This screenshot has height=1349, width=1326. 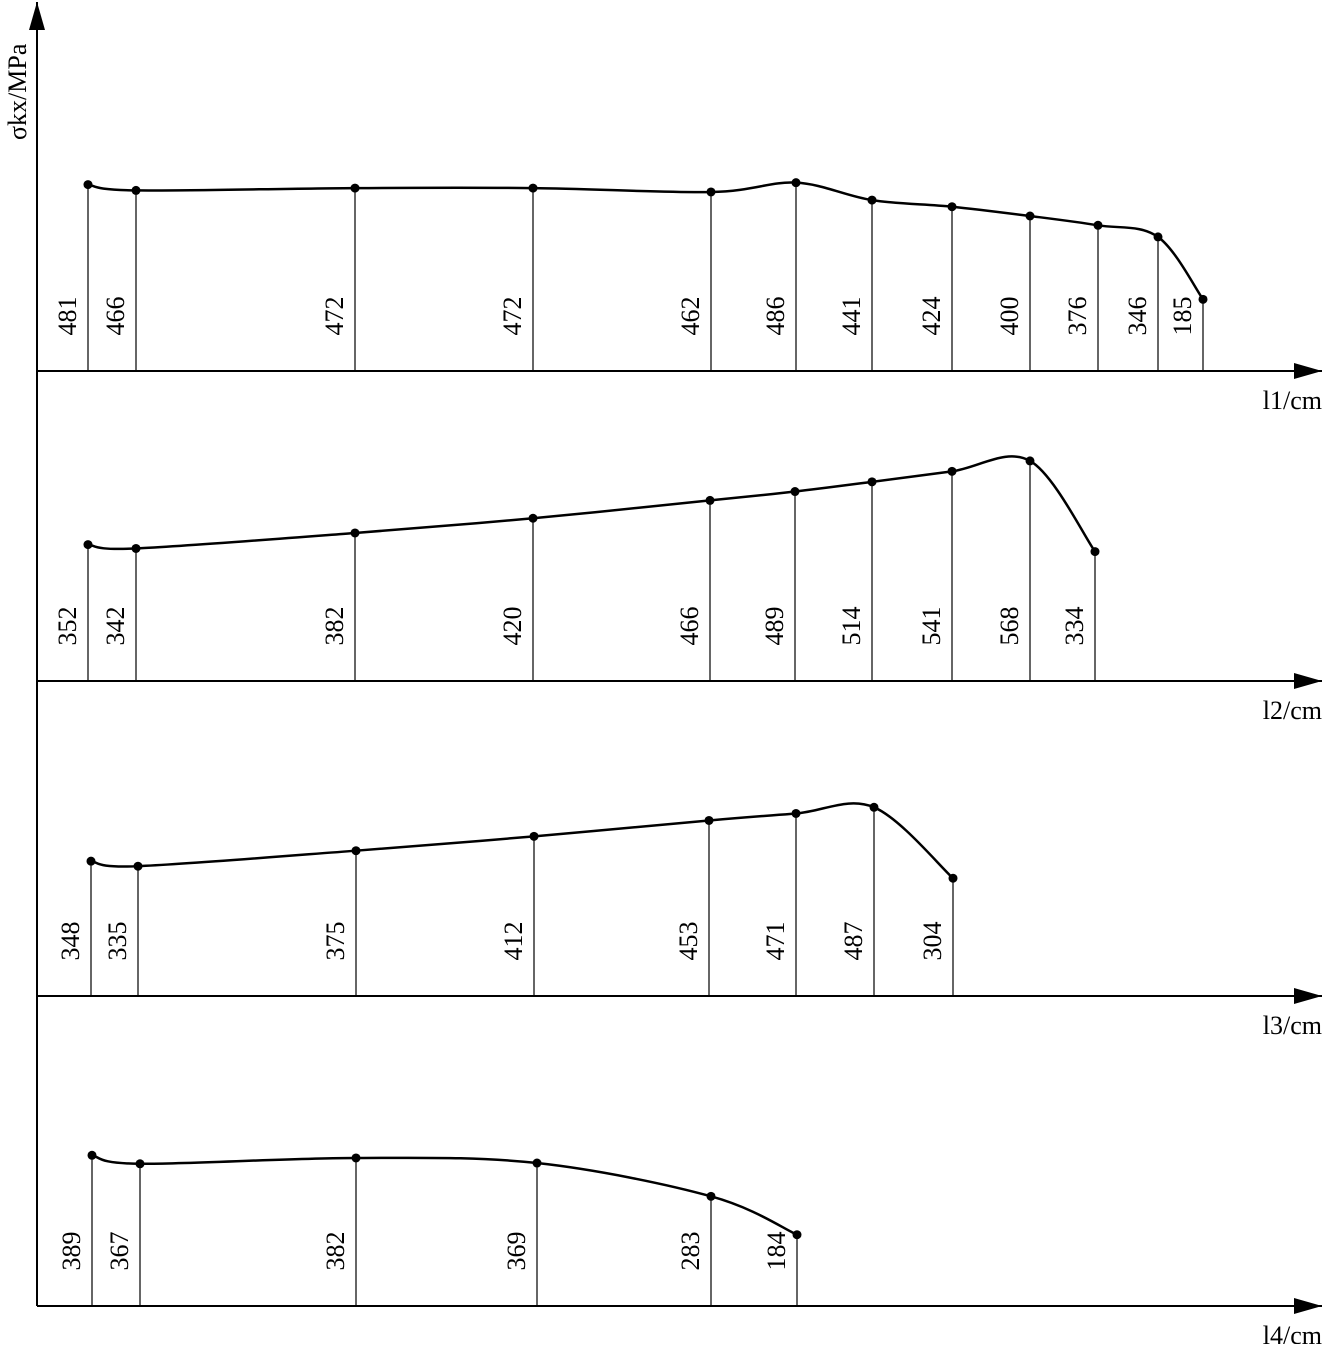 I want to click on value-label: 420, so click(x=512, y=626).